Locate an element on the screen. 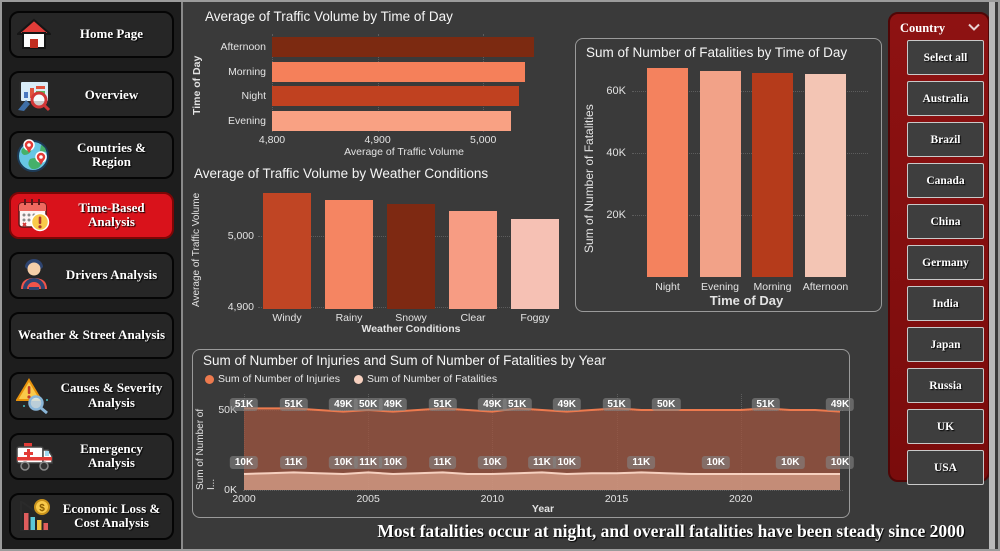 The image size is (1000, 551). bar-foggy is located at coordinates (535, 263).